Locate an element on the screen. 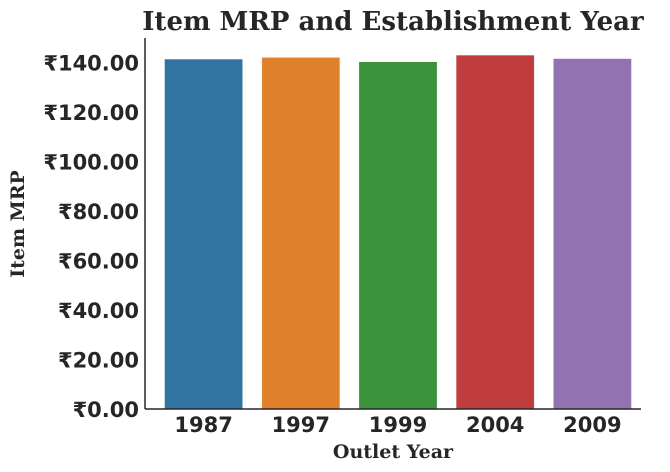 This screenshot has width=670, height=472. bar-1987 is located at coordinates (203, 234).